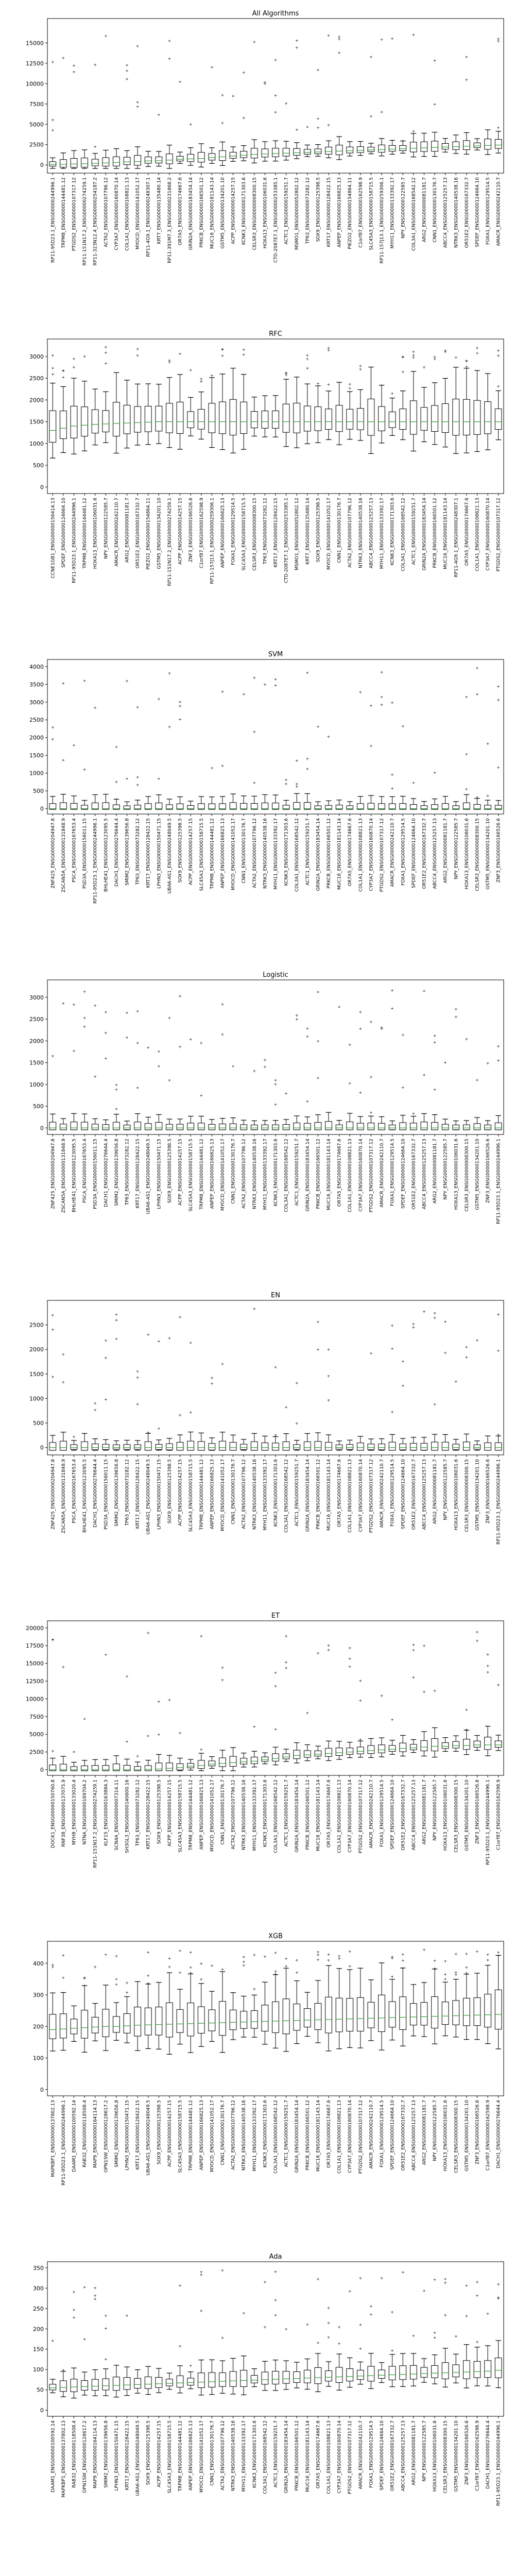 The image size is (515, 2576). What do you see at coordinates (95, 2454) in the screenshot?
I see `x-tick-label: MAP9_ENSG00000164114.13` at bounding box center [95, 2454].